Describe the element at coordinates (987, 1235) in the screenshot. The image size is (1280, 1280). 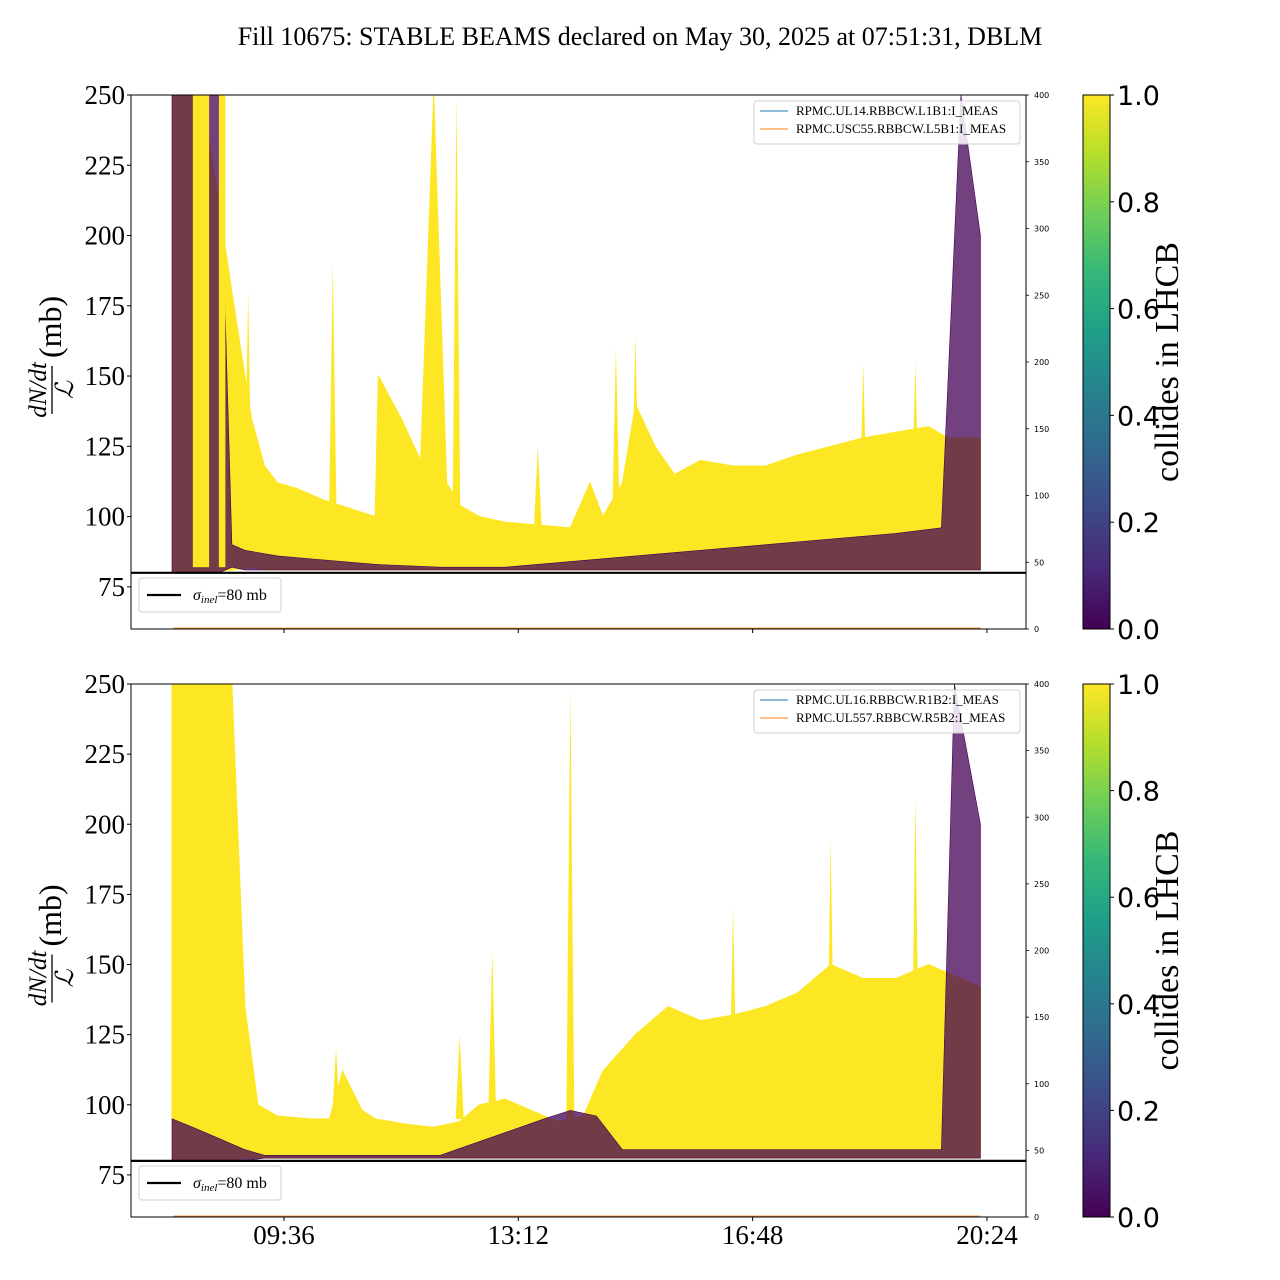
I see `xtick-label: 20:24` at that location.